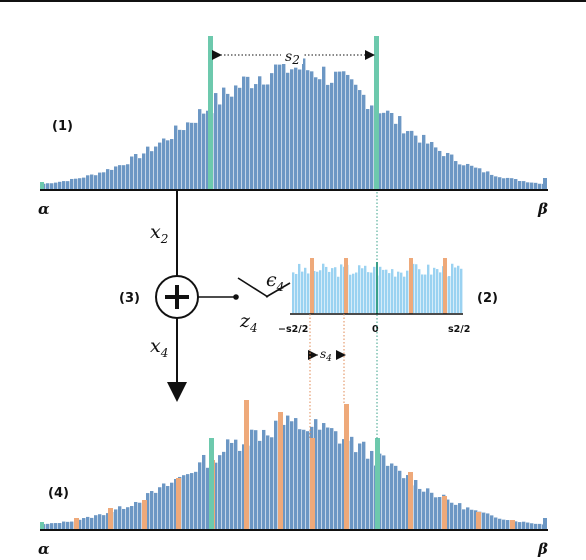  What do you see at coordinates (375, 329) in the screenshot?
I see `tick-zero: 0` at bounding box center [375, 329].